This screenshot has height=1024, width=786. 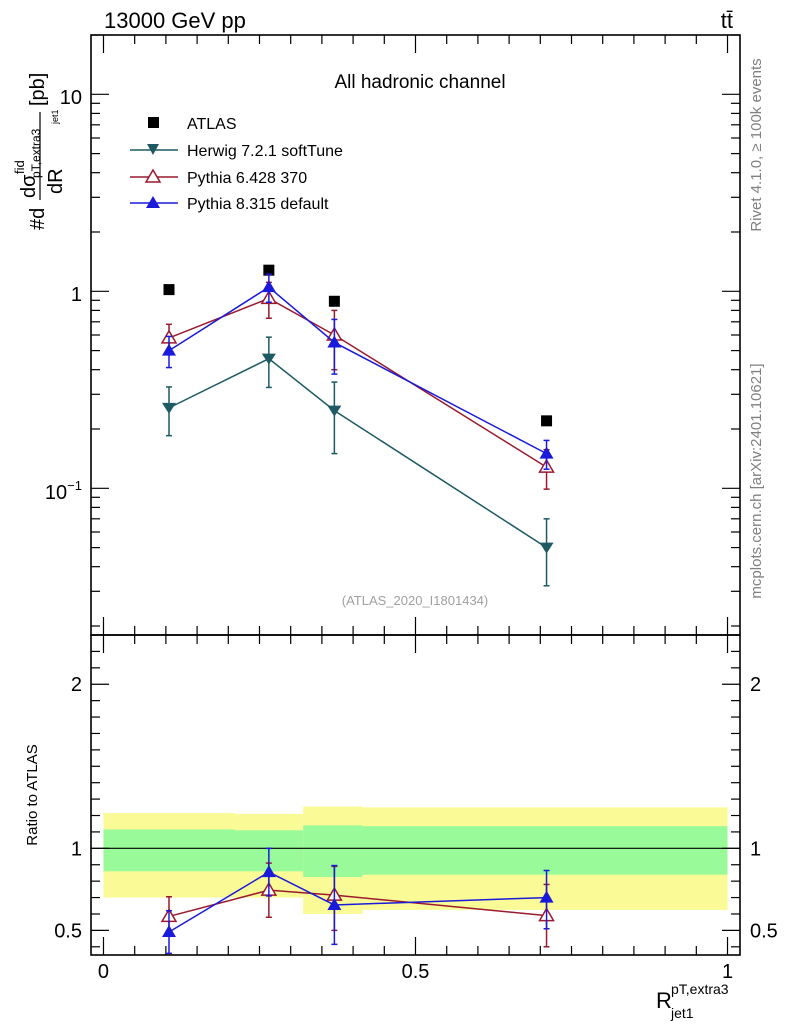 What do you see at coordinates (416, 972) in the screenshot?
I see `xtick-label: 0.5` at bounding box center [416, 972].